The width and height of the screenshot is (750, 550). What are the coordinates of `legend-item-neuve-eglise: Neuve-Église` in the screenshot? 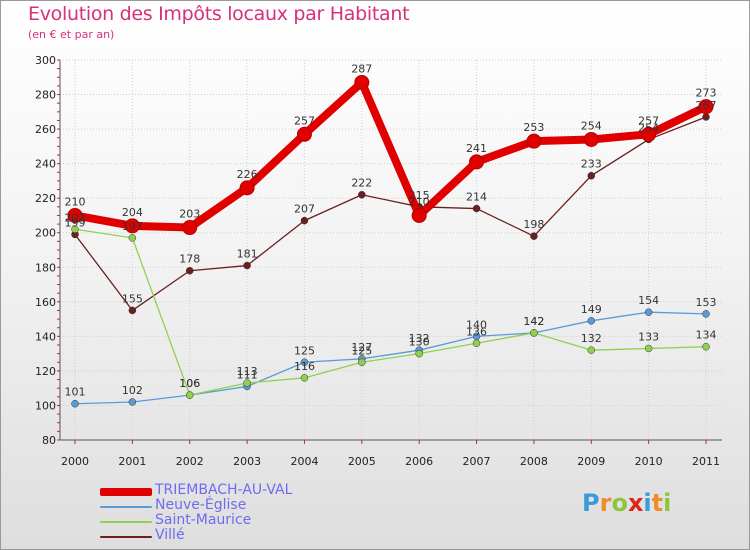 It's located at (250, 505).